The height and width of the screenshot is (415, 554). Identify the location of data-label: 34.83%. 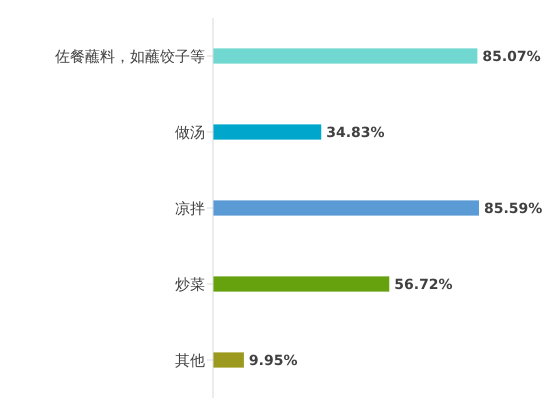
(355, 132).